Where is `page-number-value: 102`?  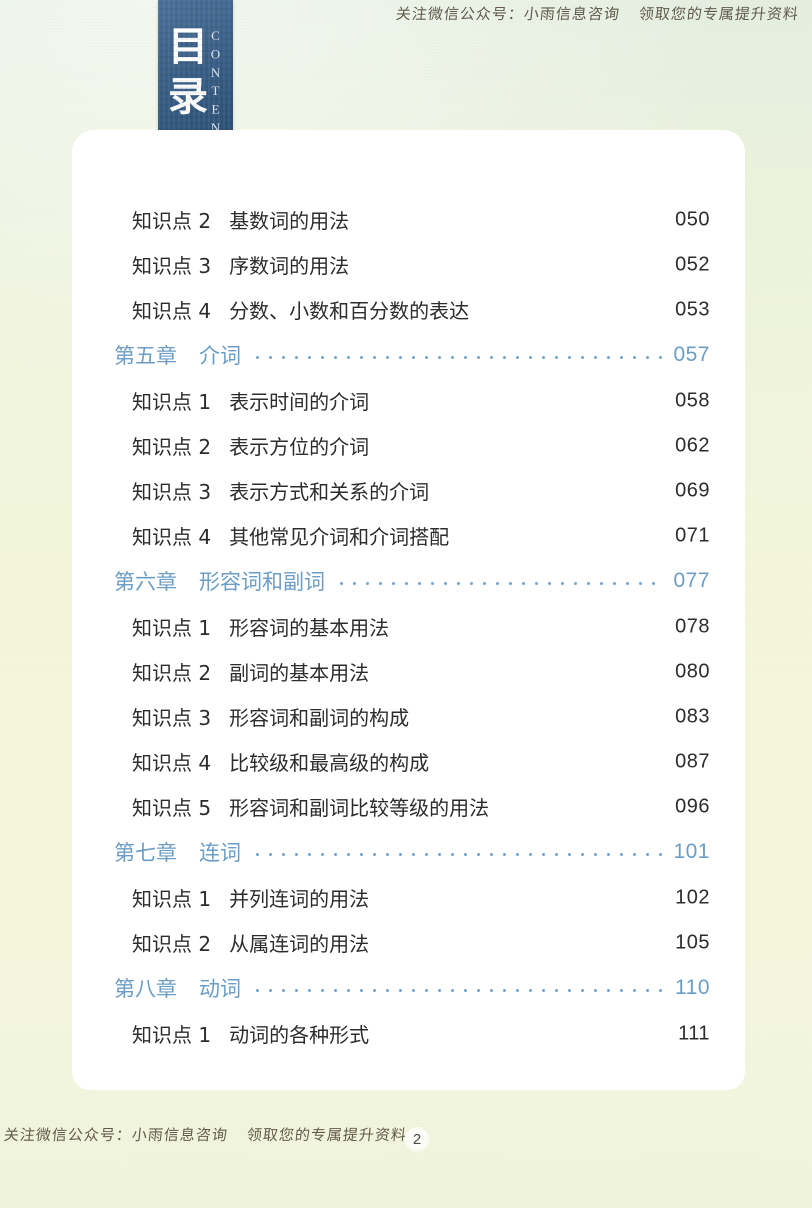
page-number-value: 102 is located at coordinates (692, 897).